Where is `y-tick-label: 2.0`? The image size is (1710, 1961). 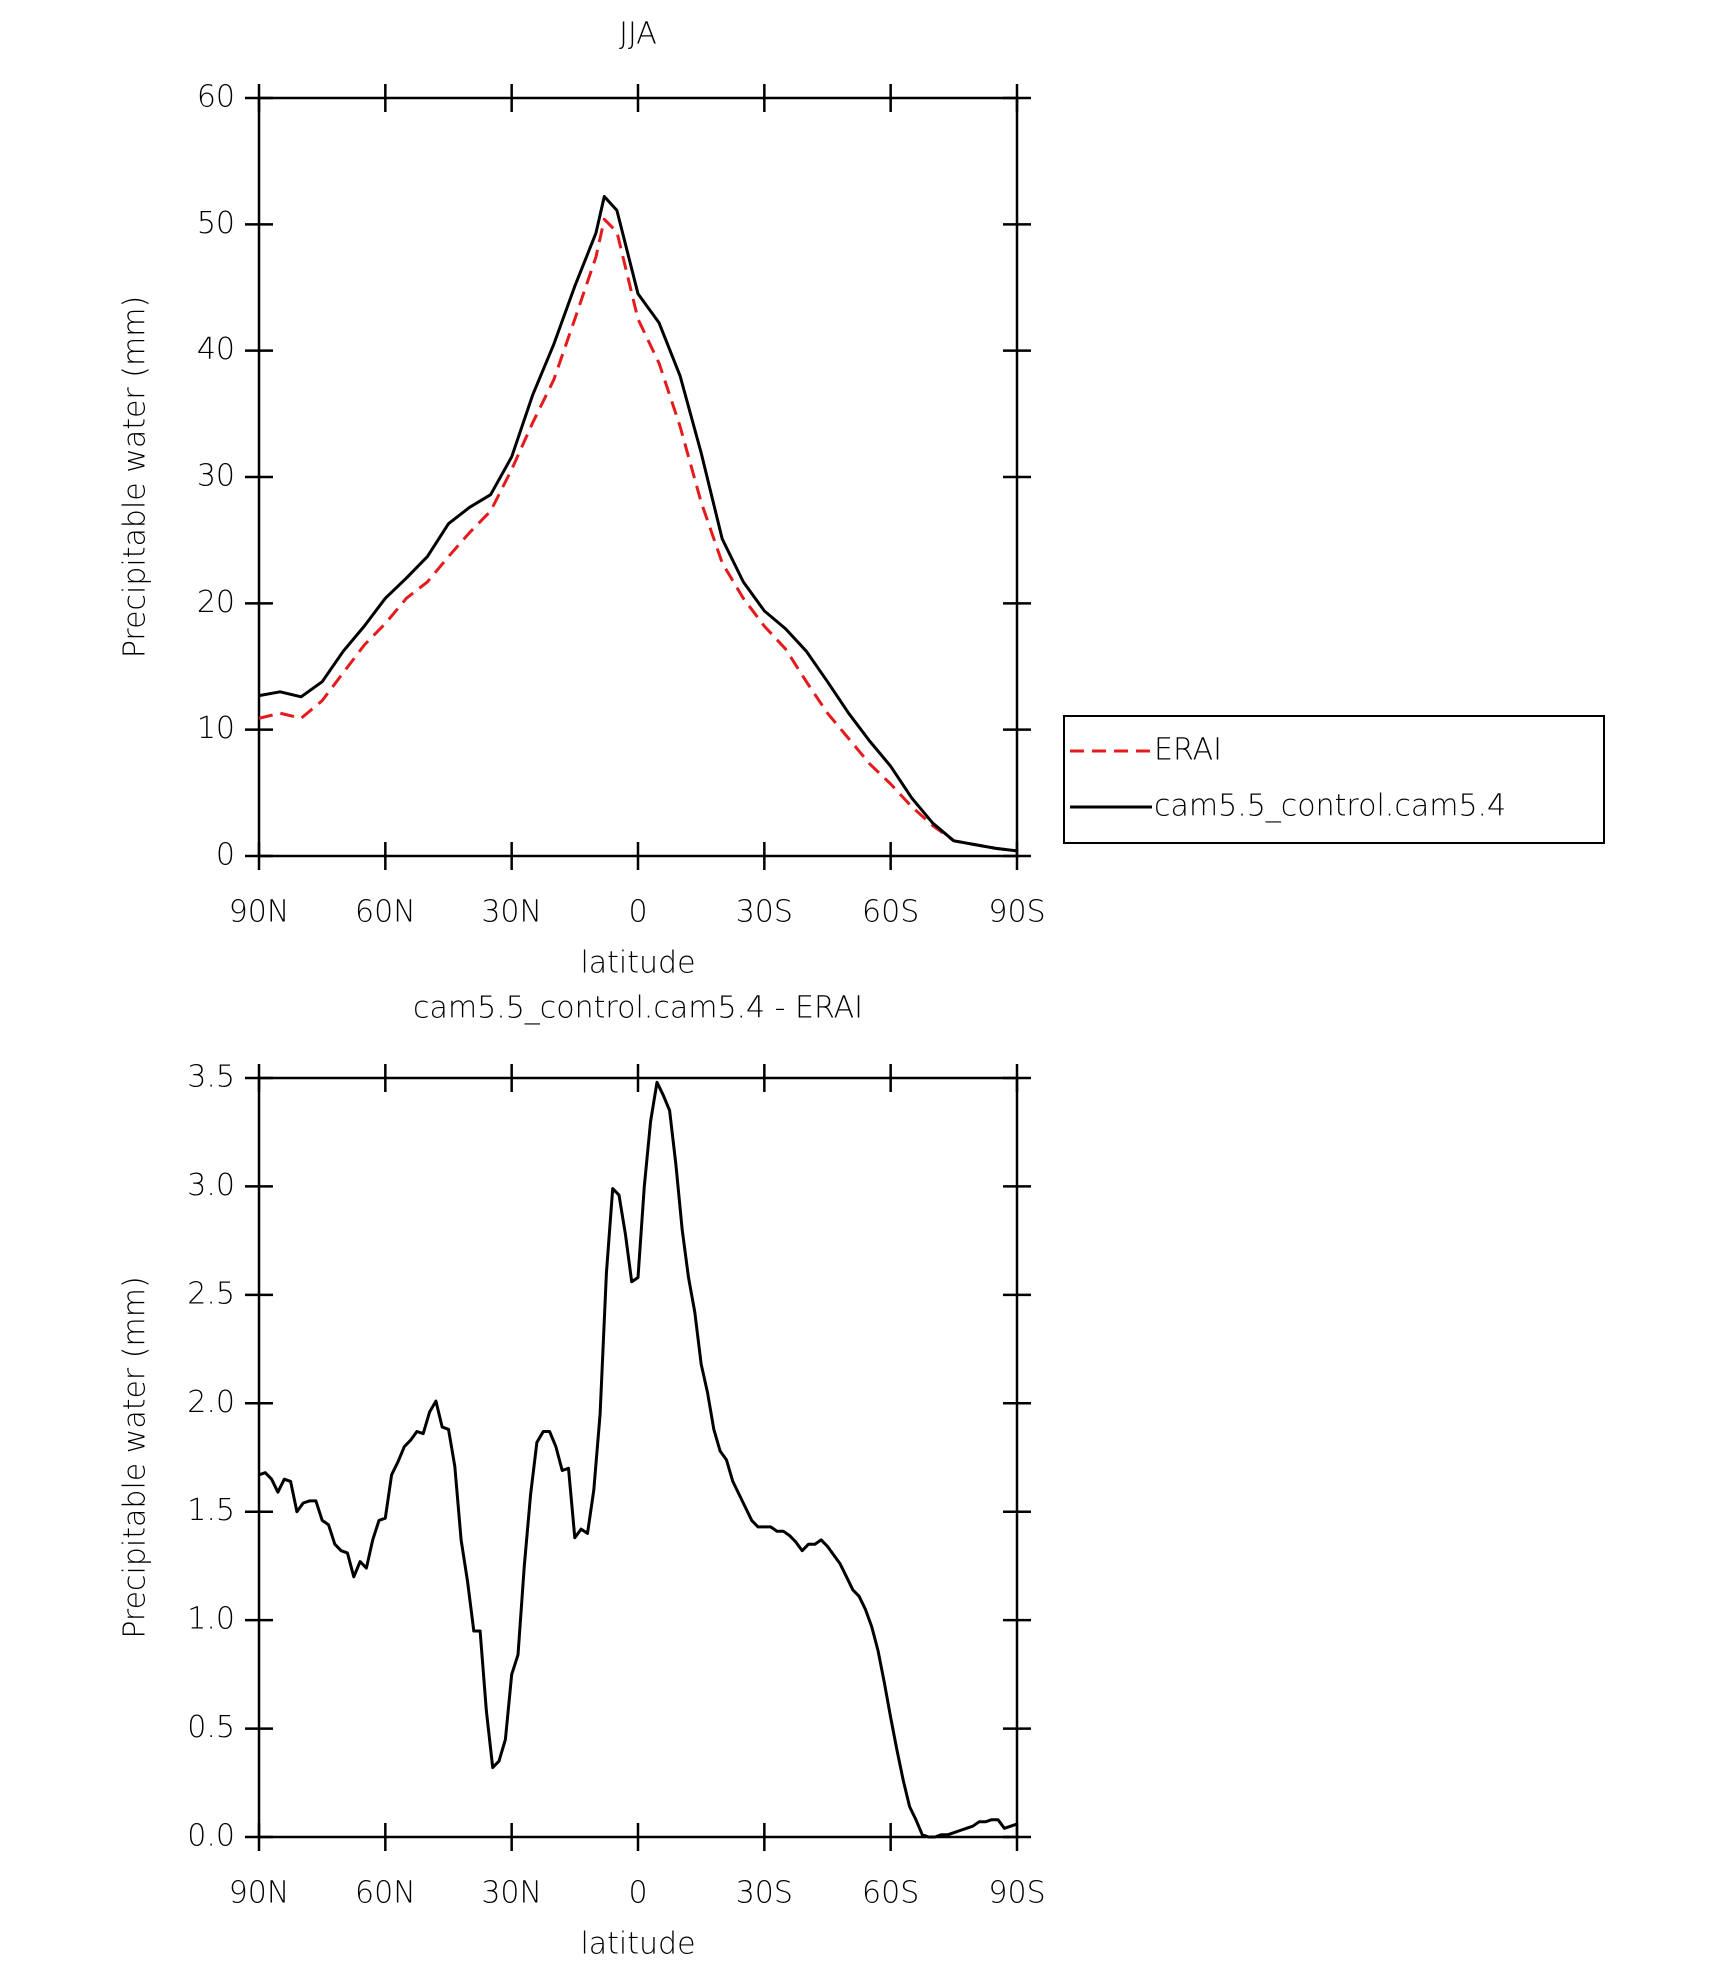 y-tick-label: 2.0 is located at coordinates (211, 1402).